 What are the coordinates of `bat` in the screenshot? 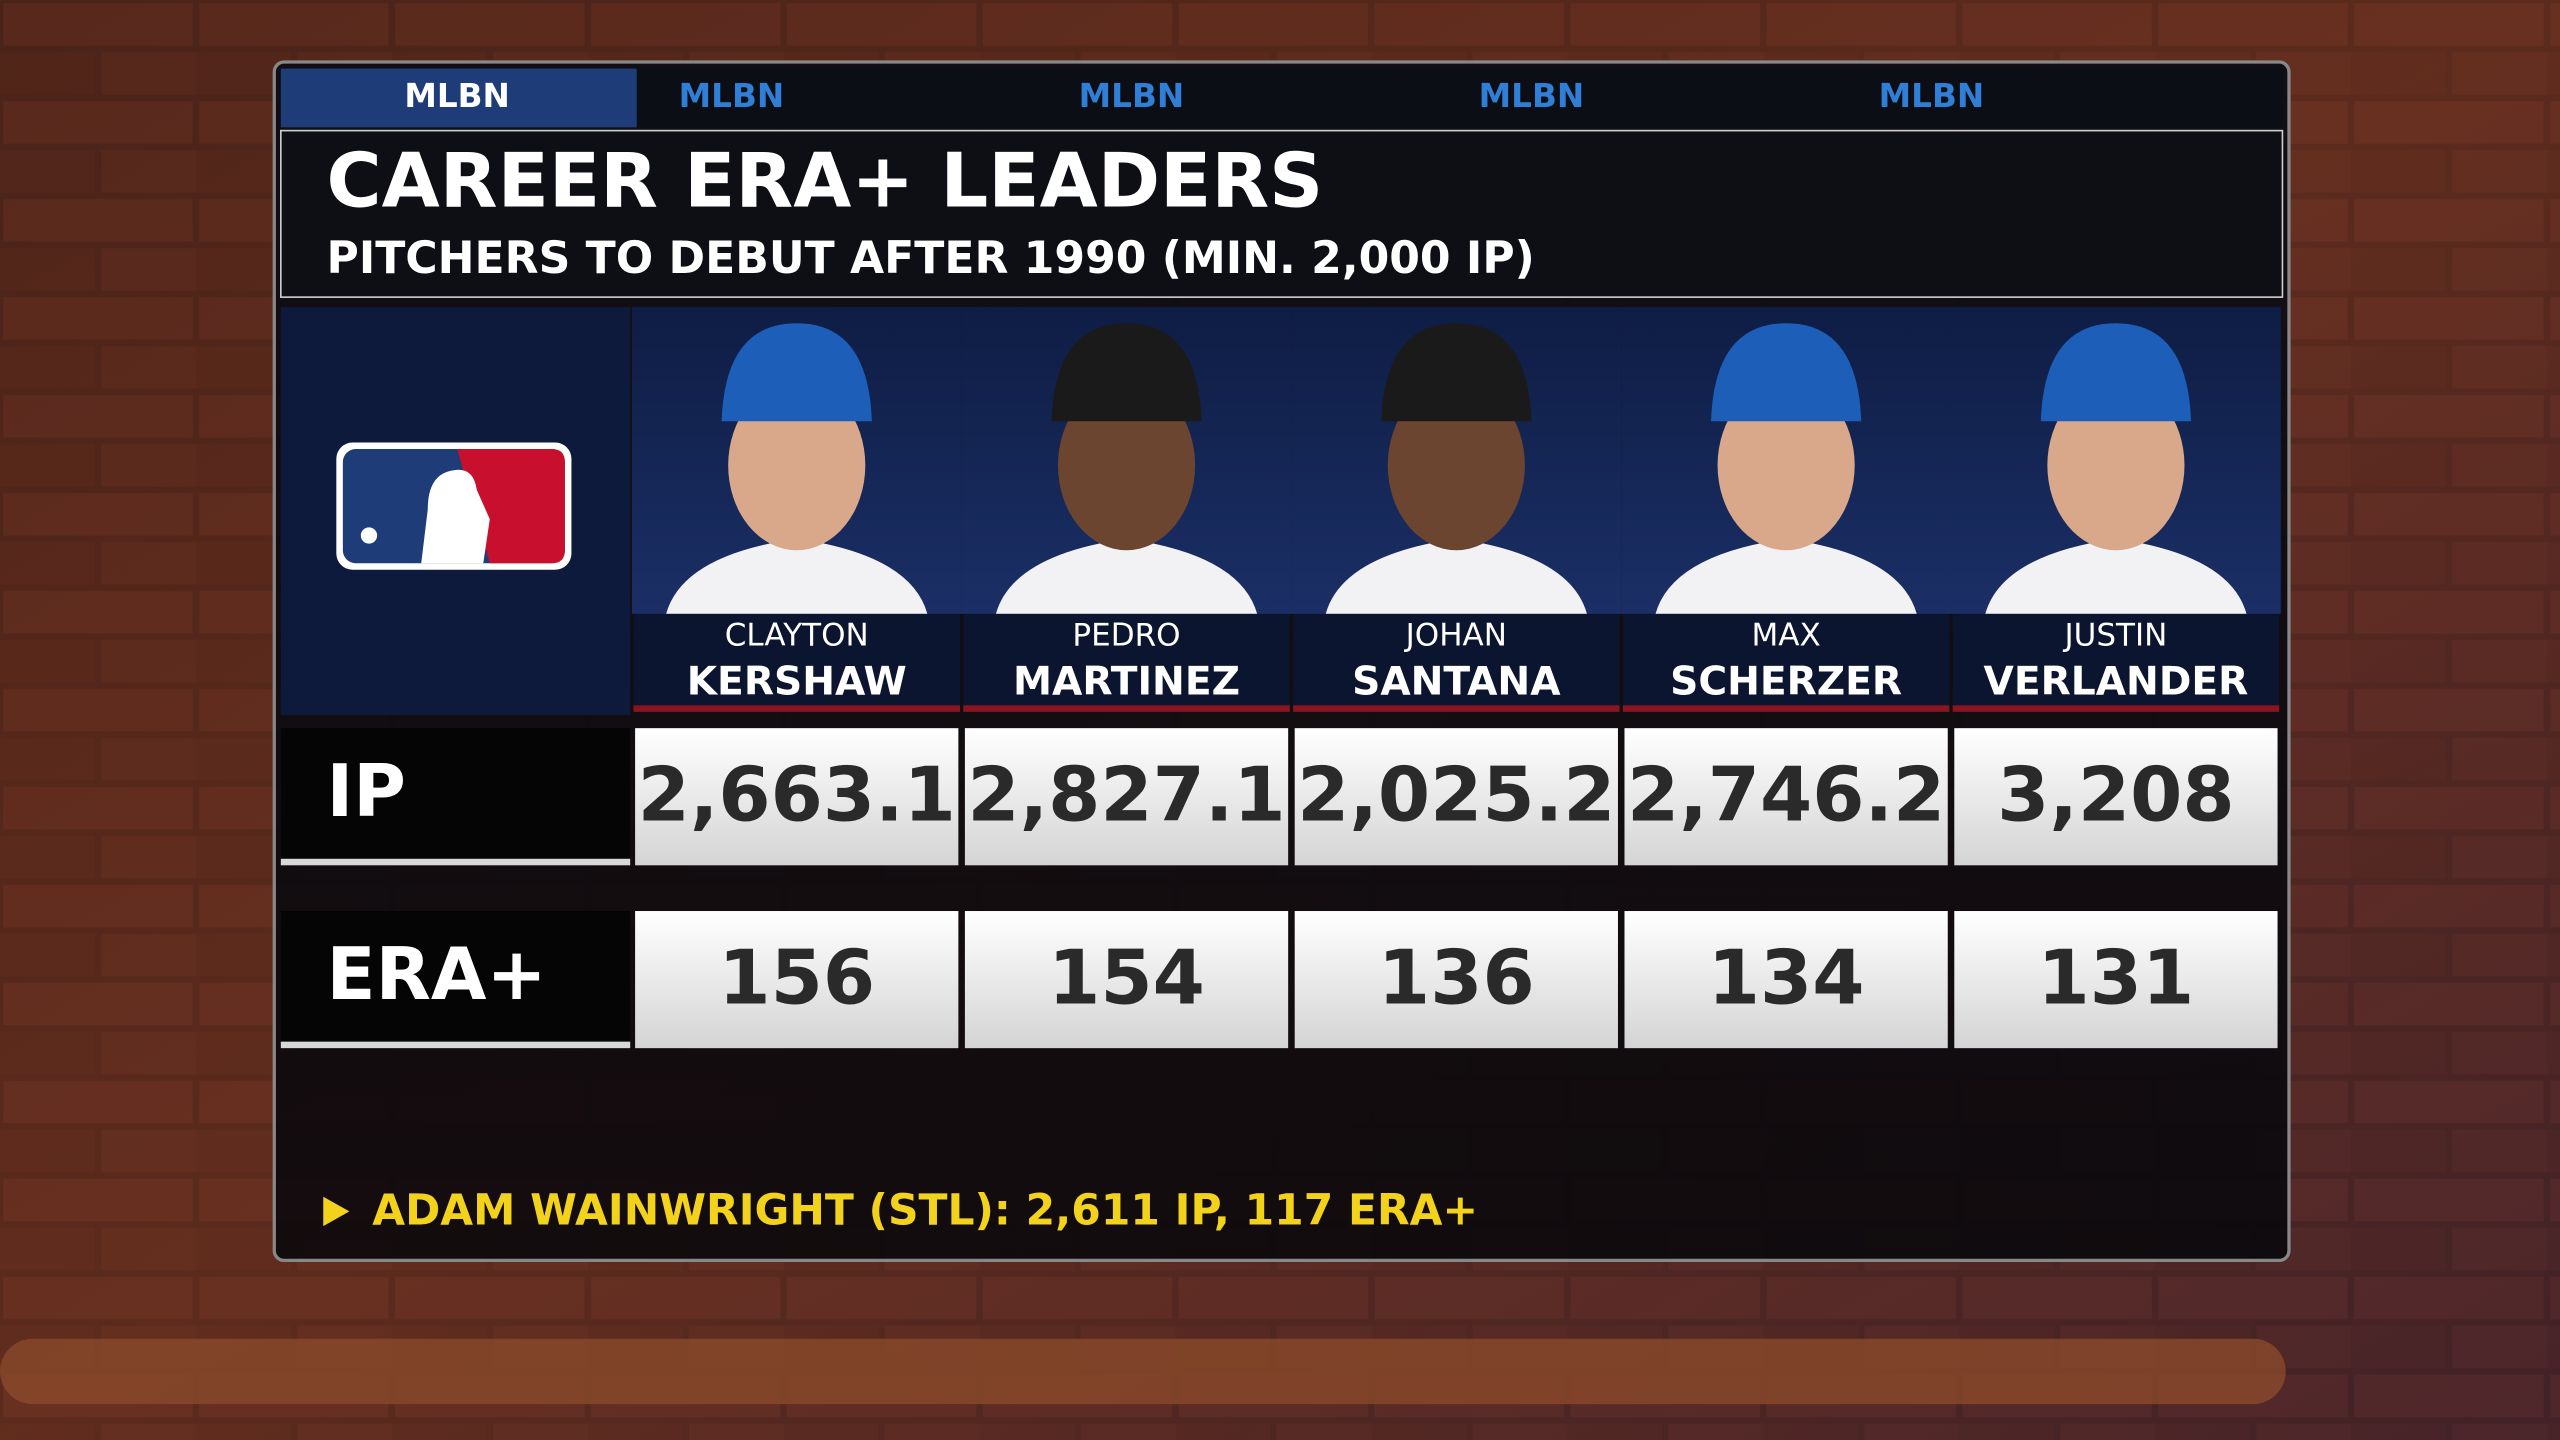 It's located at (1143, 1371).